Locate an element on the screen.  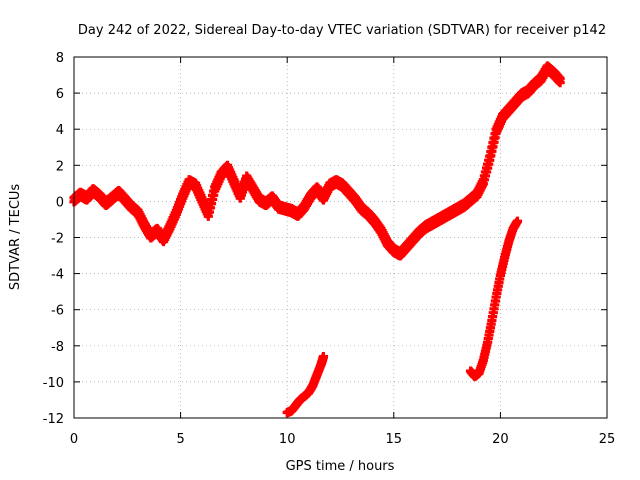
y-tick-label: -12 is located at coordinates (53, 419).